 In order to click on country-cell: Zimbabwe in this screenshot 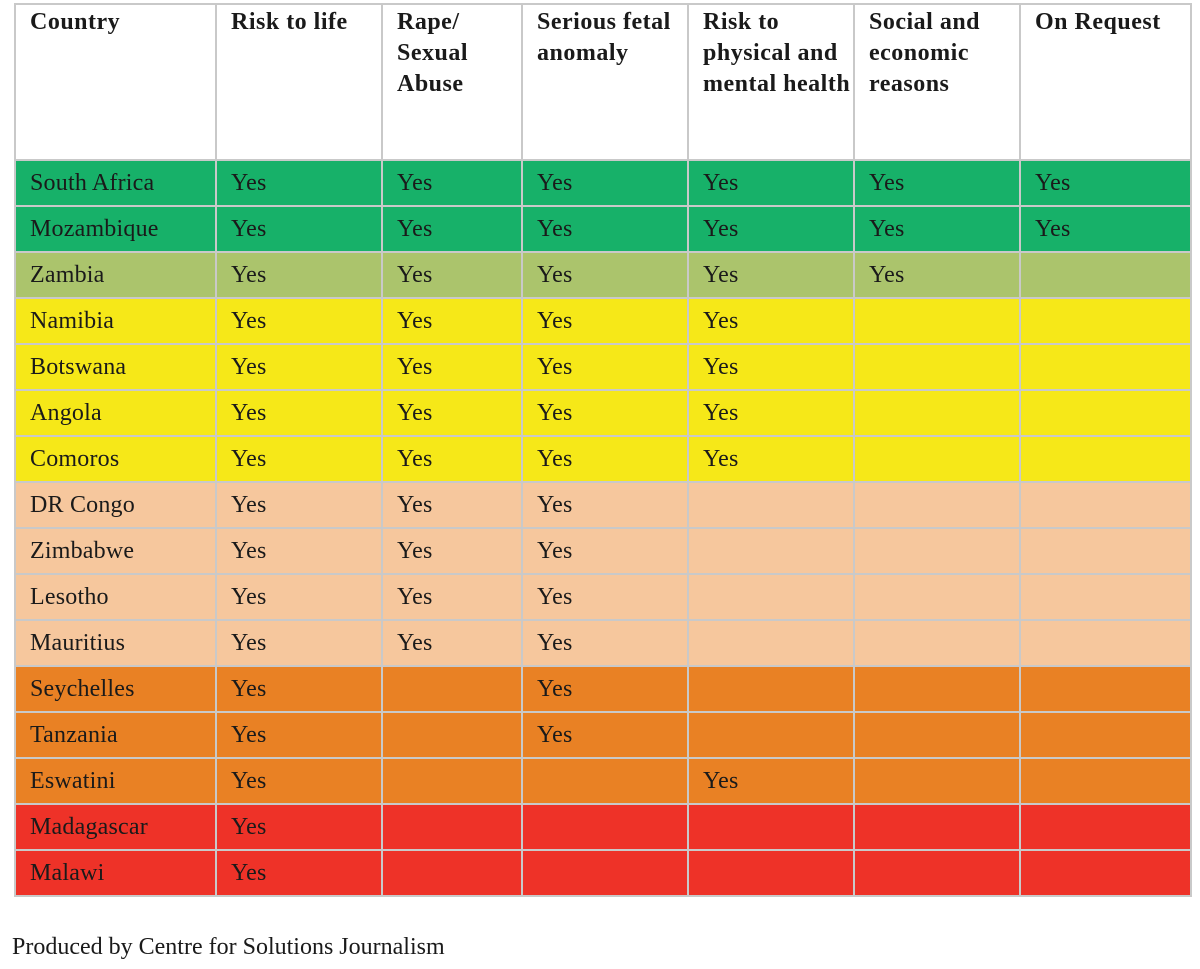, I will do `click(115, 551)`.